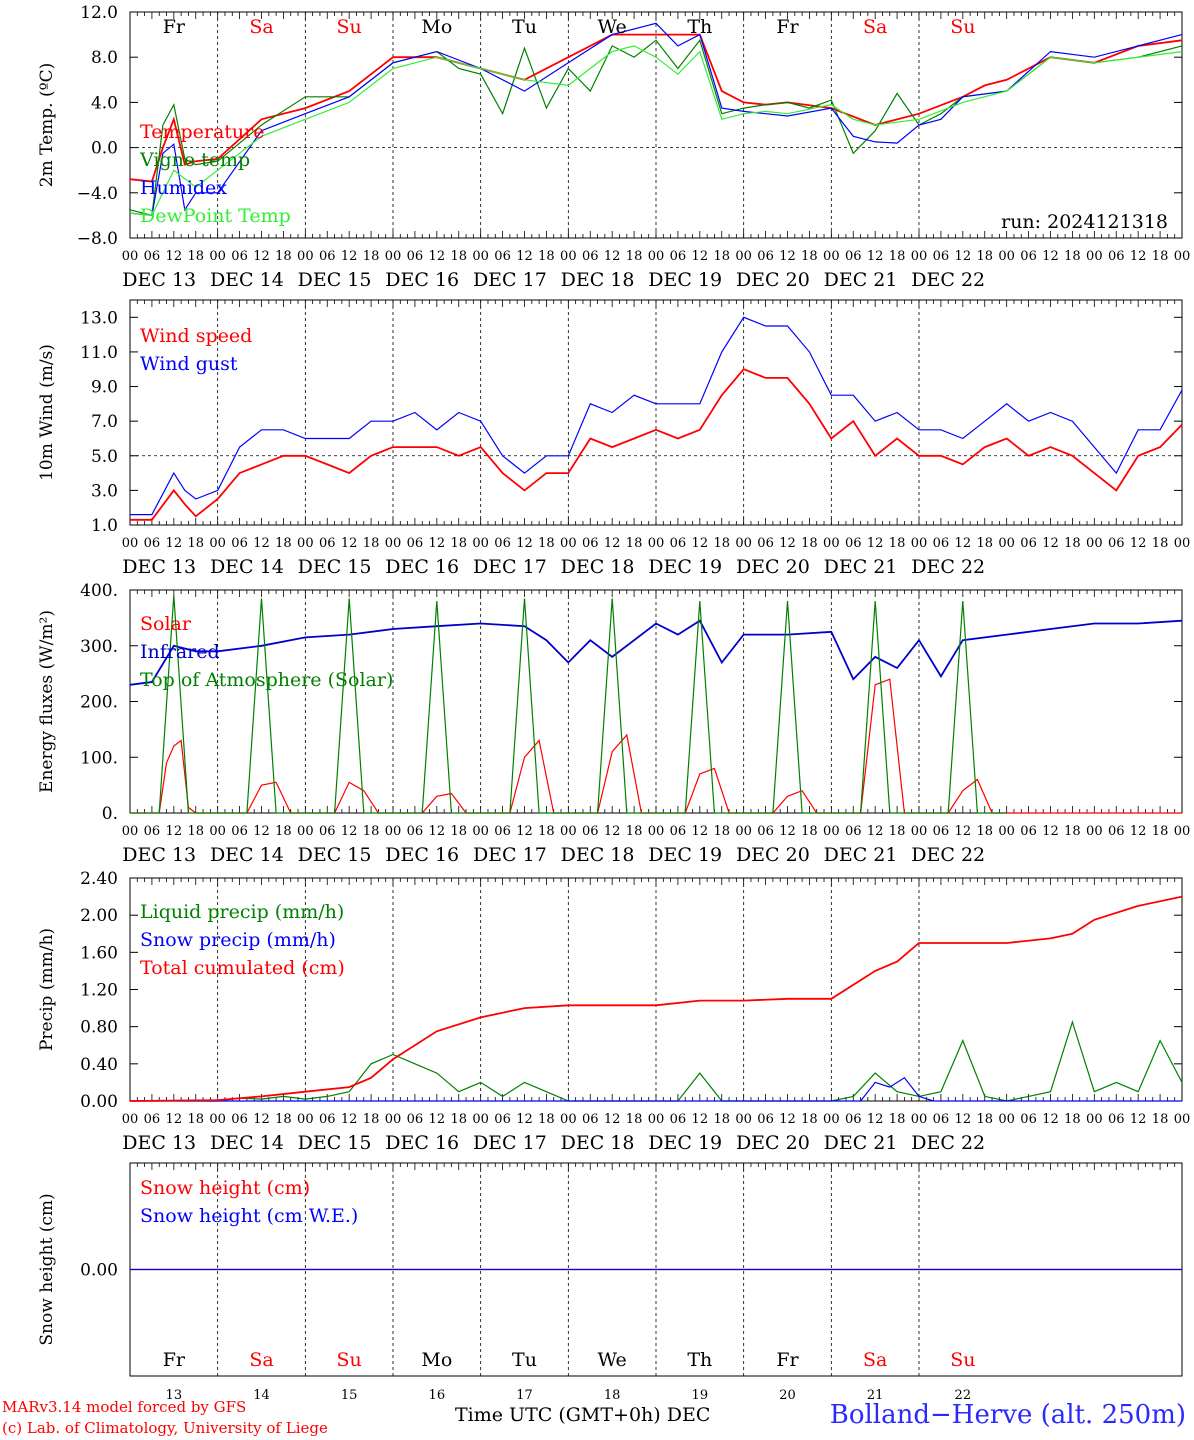 The width and height of the screenshot is (1194, 1440). Describe the element at coordinates (1007, 1415) in the screenshot. I see `station-title: Bolland−Herve (alt. 250m)` at that location.